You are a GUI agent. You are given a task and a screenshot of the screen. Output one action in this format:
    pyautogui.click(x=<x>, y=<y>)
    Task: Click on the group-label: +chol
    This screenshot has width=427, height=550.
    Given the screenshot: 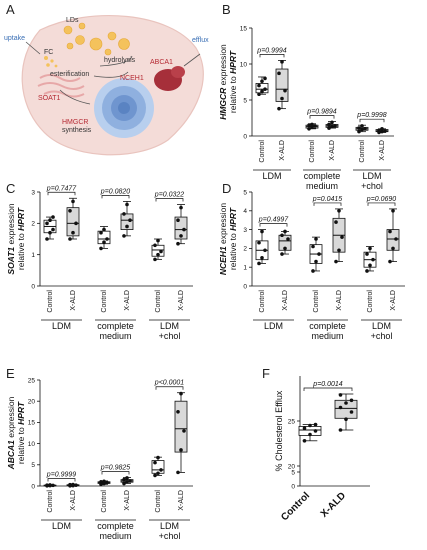 What is the action you would take?
    pyautogui.click(x=170, y=336)
    